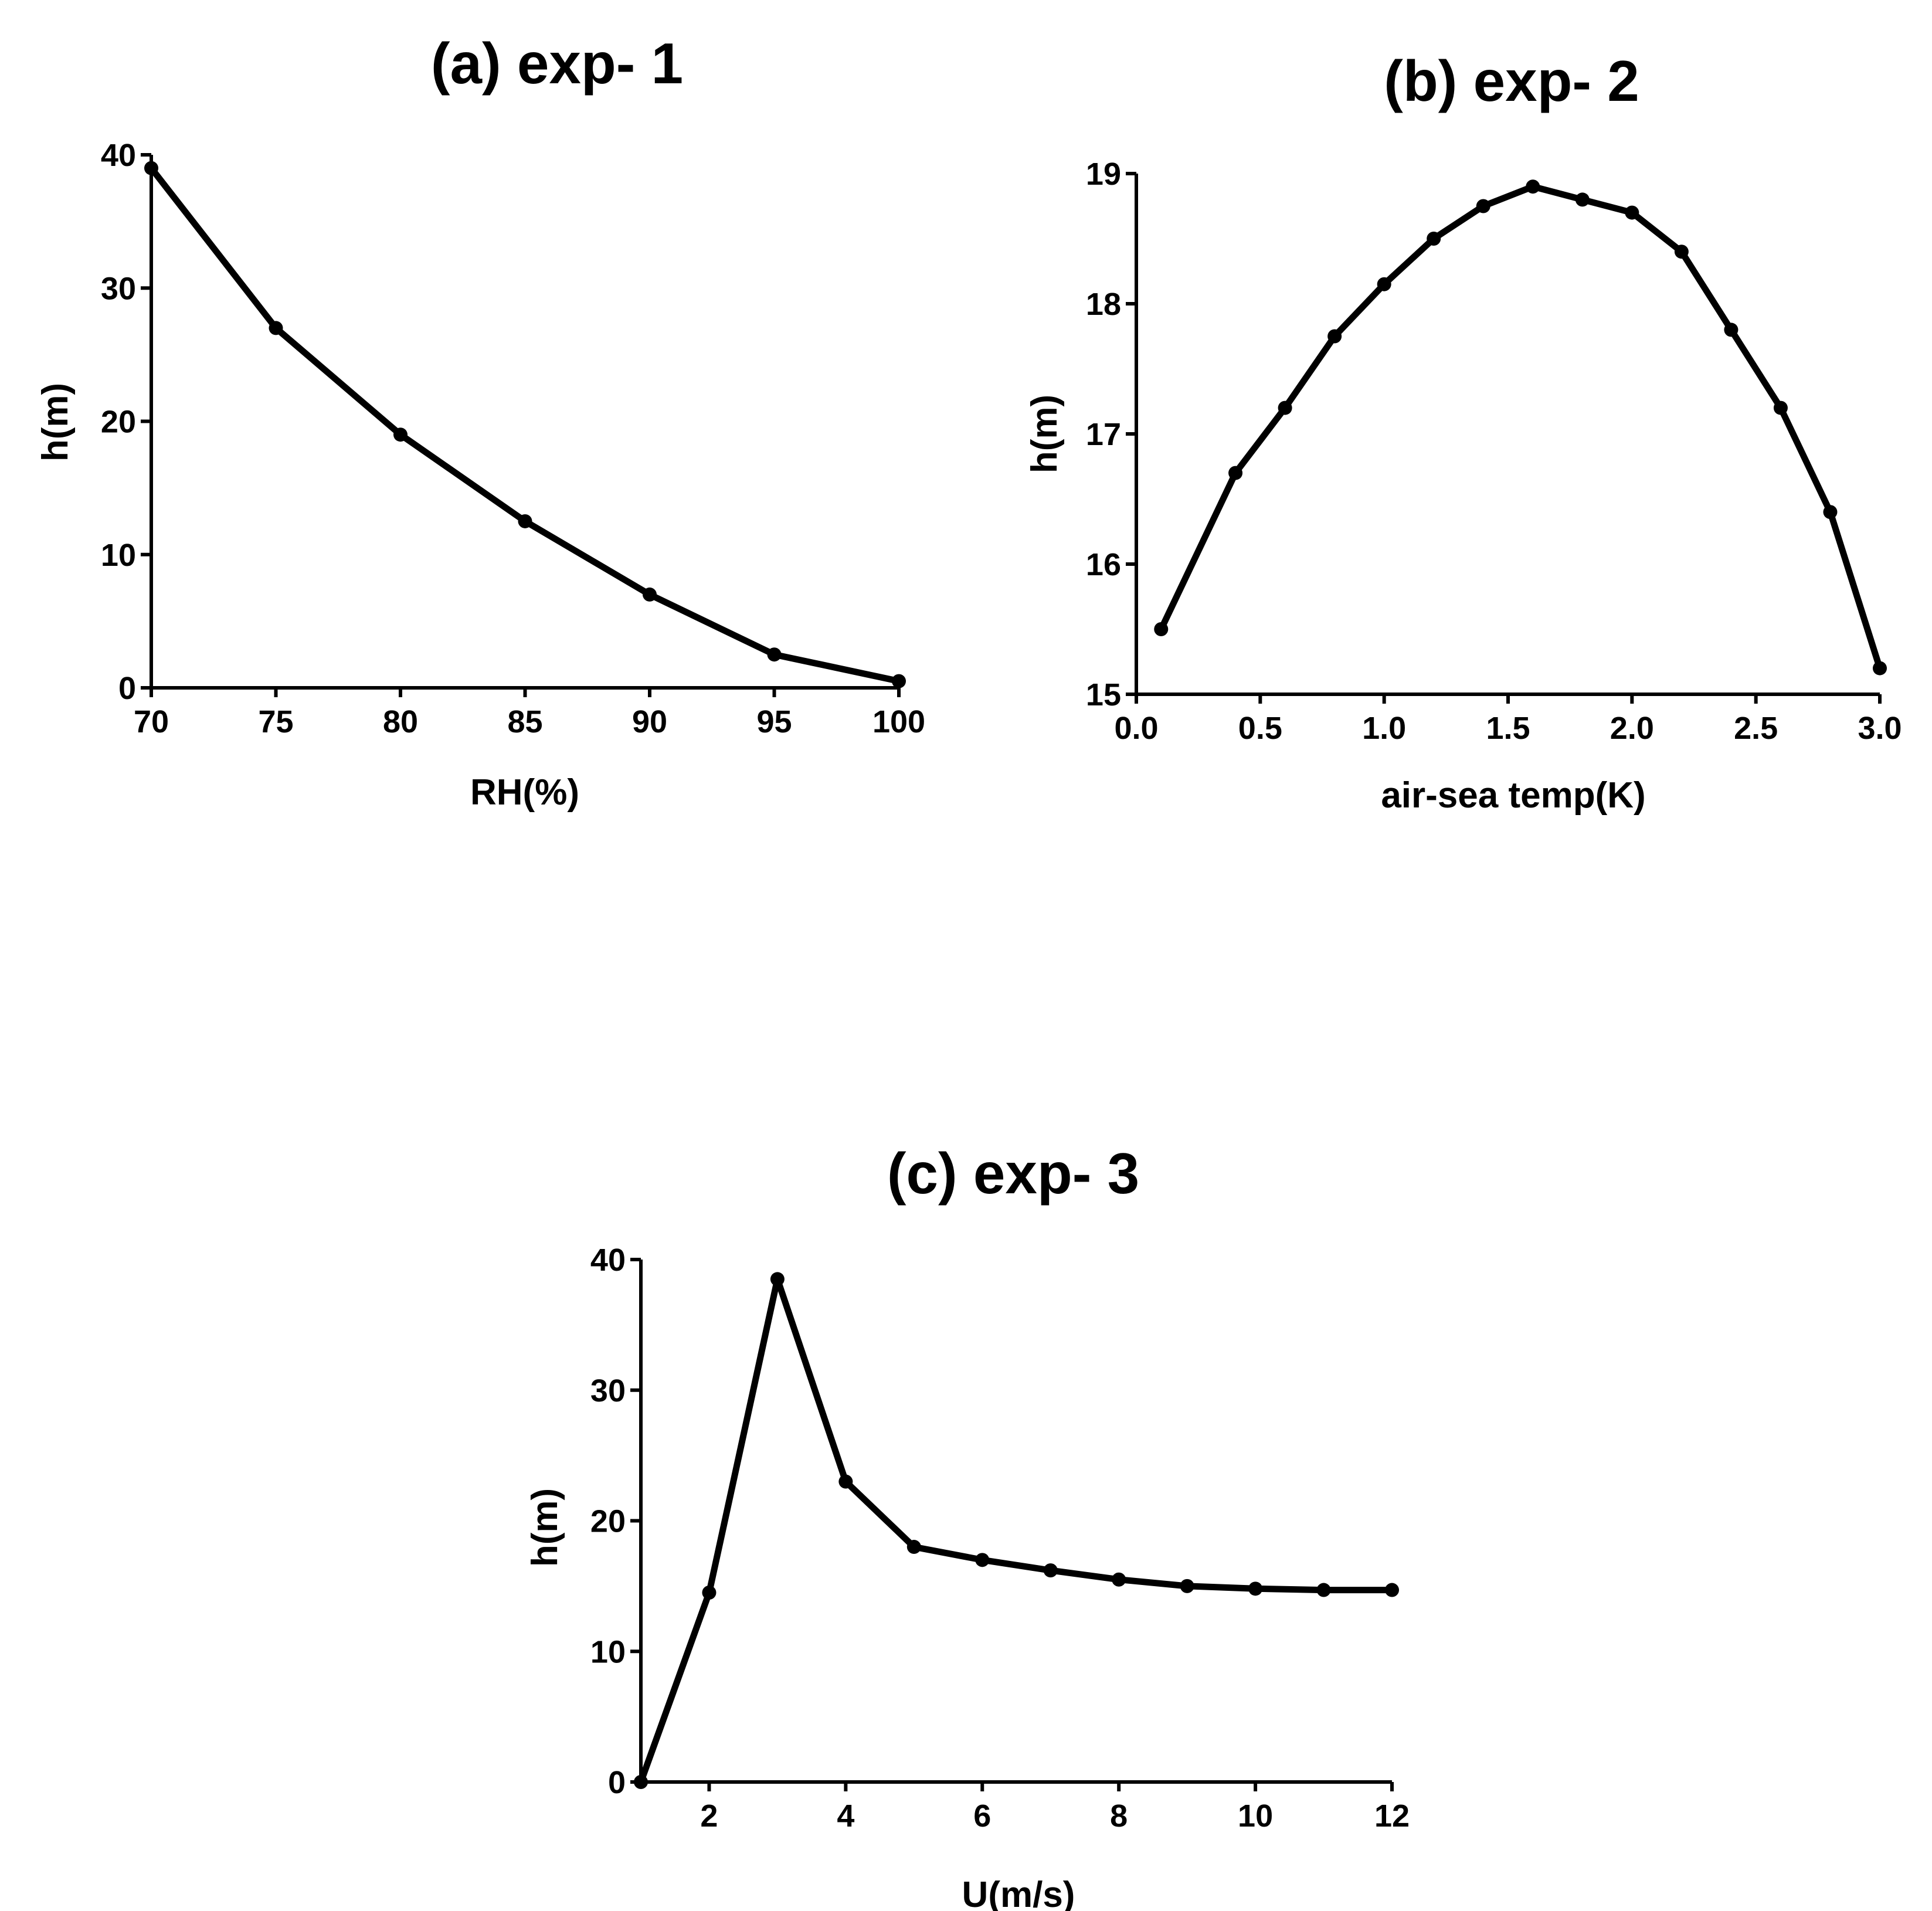 This screenshot has width=1932, height=1911. I want to click on panel-b-x-tick-label: 0.5, so click(1260, 728).